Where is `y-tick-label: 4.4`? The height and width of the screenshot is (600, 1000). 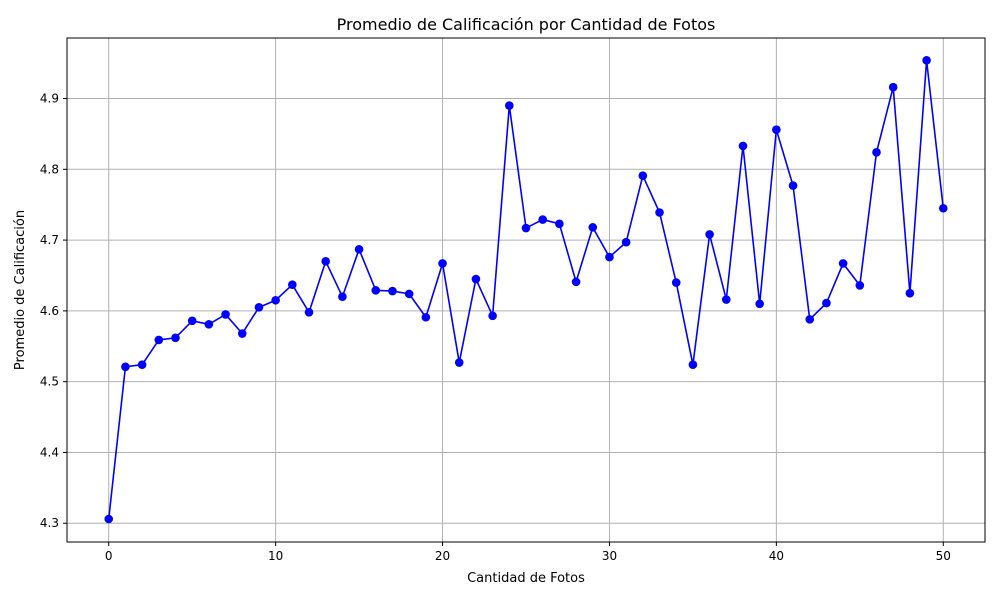
y-tick-label: 4.4 is located at coordinates (49, 452).